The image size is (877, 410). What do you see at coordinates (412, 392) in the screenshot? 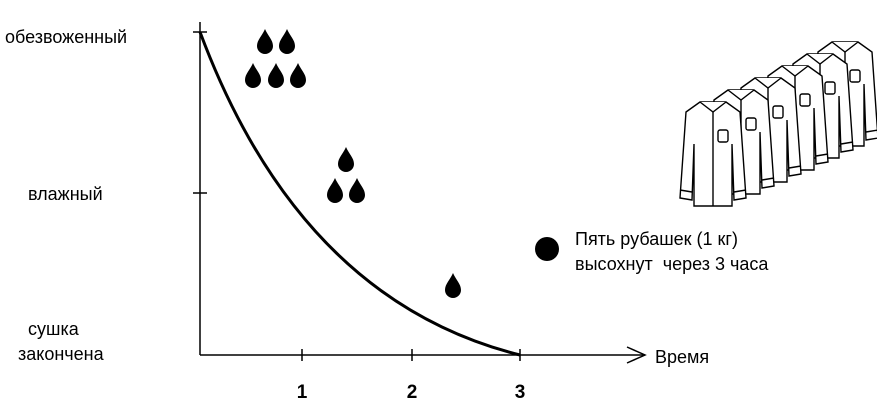
I see `x-tick-label: 2` at bounding box center [412, 392].